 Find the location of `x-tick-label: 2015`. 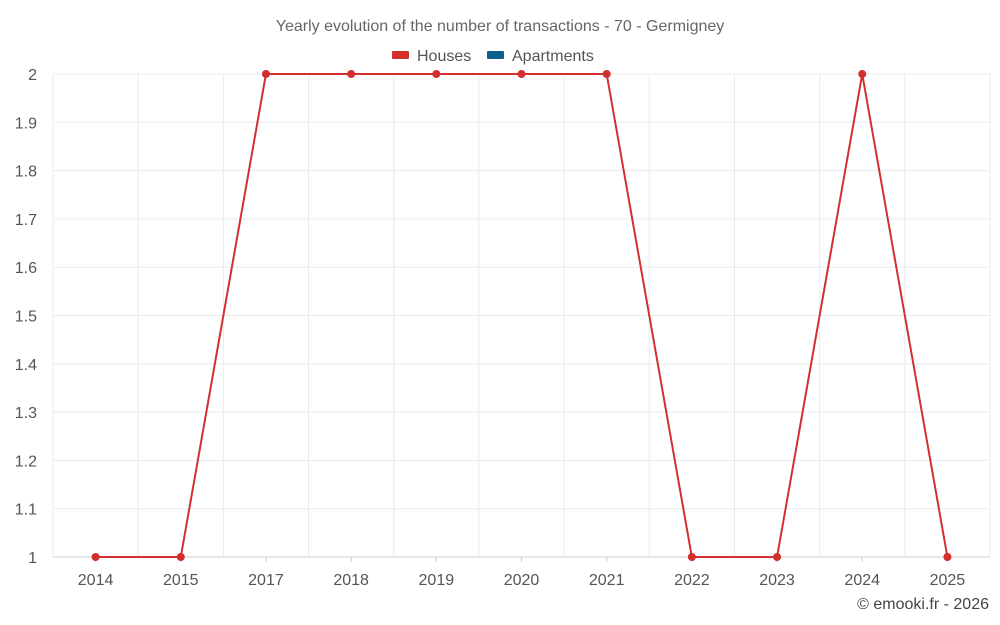

x-tick-label: 2015 is located at coordinates (181, 580).